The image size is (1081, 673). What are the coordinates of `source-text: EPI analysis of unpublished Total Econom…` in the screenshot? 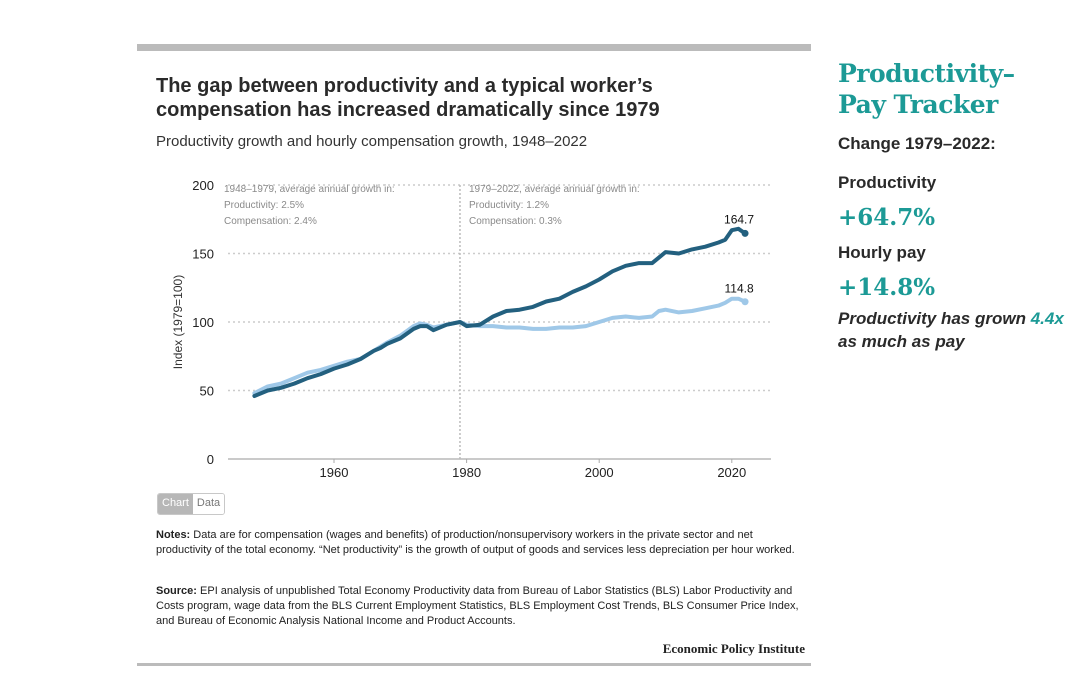 It's located at (477, 606).